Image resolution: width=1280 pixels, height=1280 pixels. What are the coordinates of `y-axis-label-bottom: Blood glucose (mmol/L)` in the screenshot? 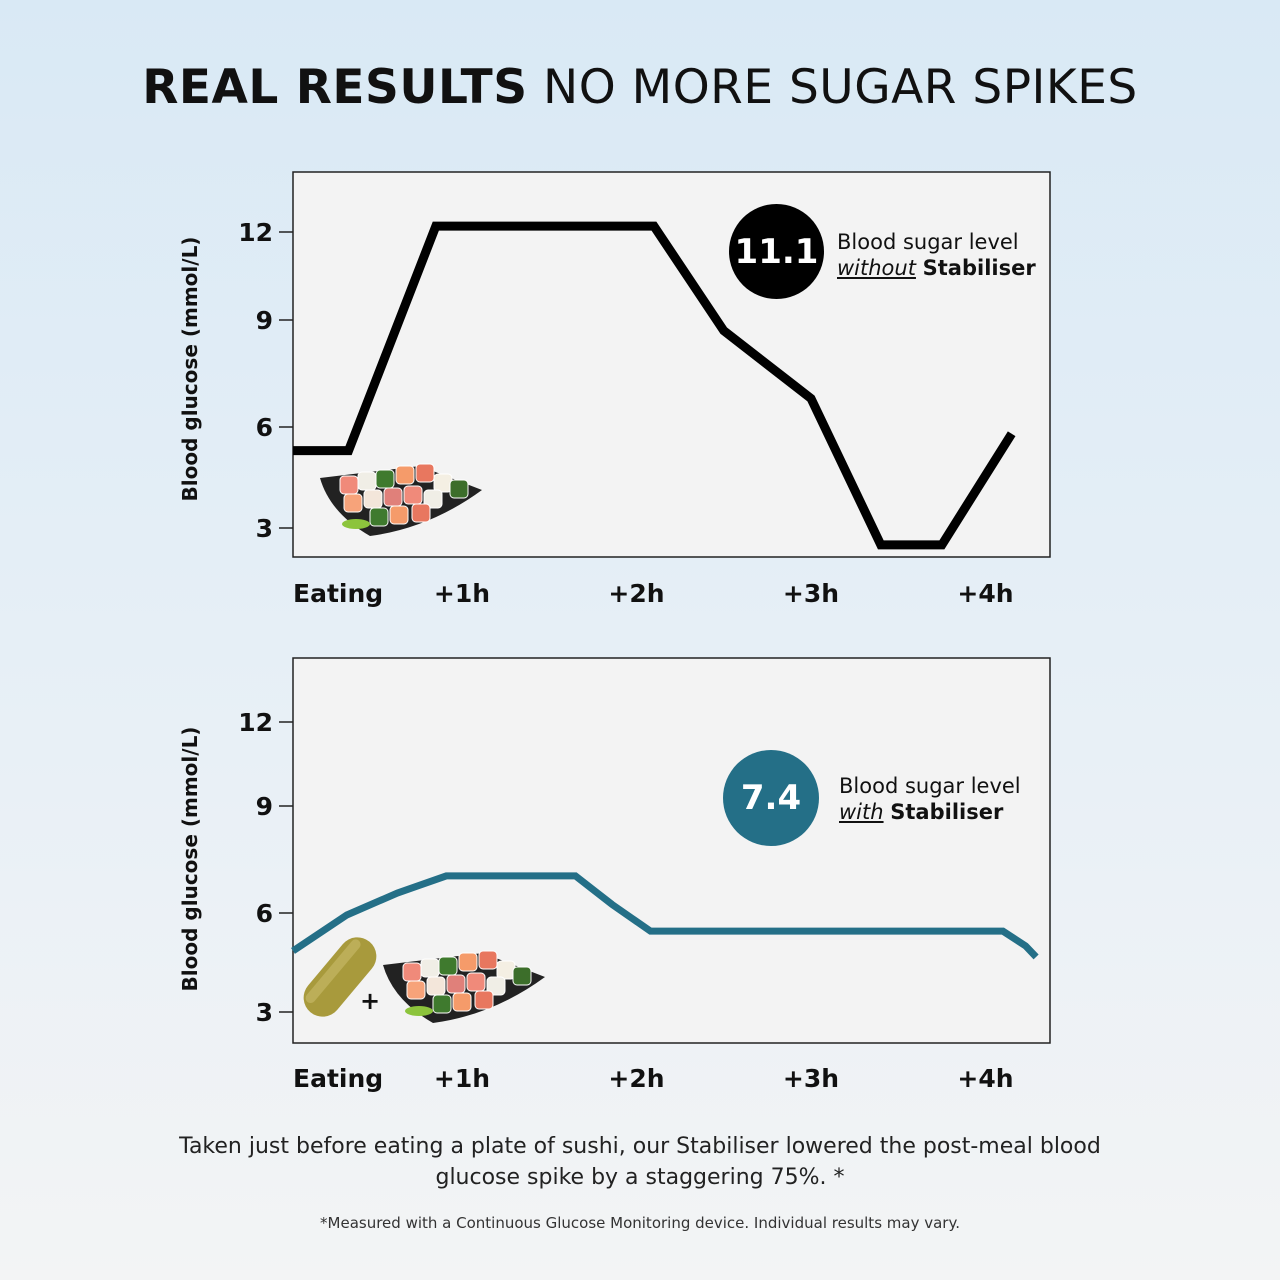 It's located at (190, 859).